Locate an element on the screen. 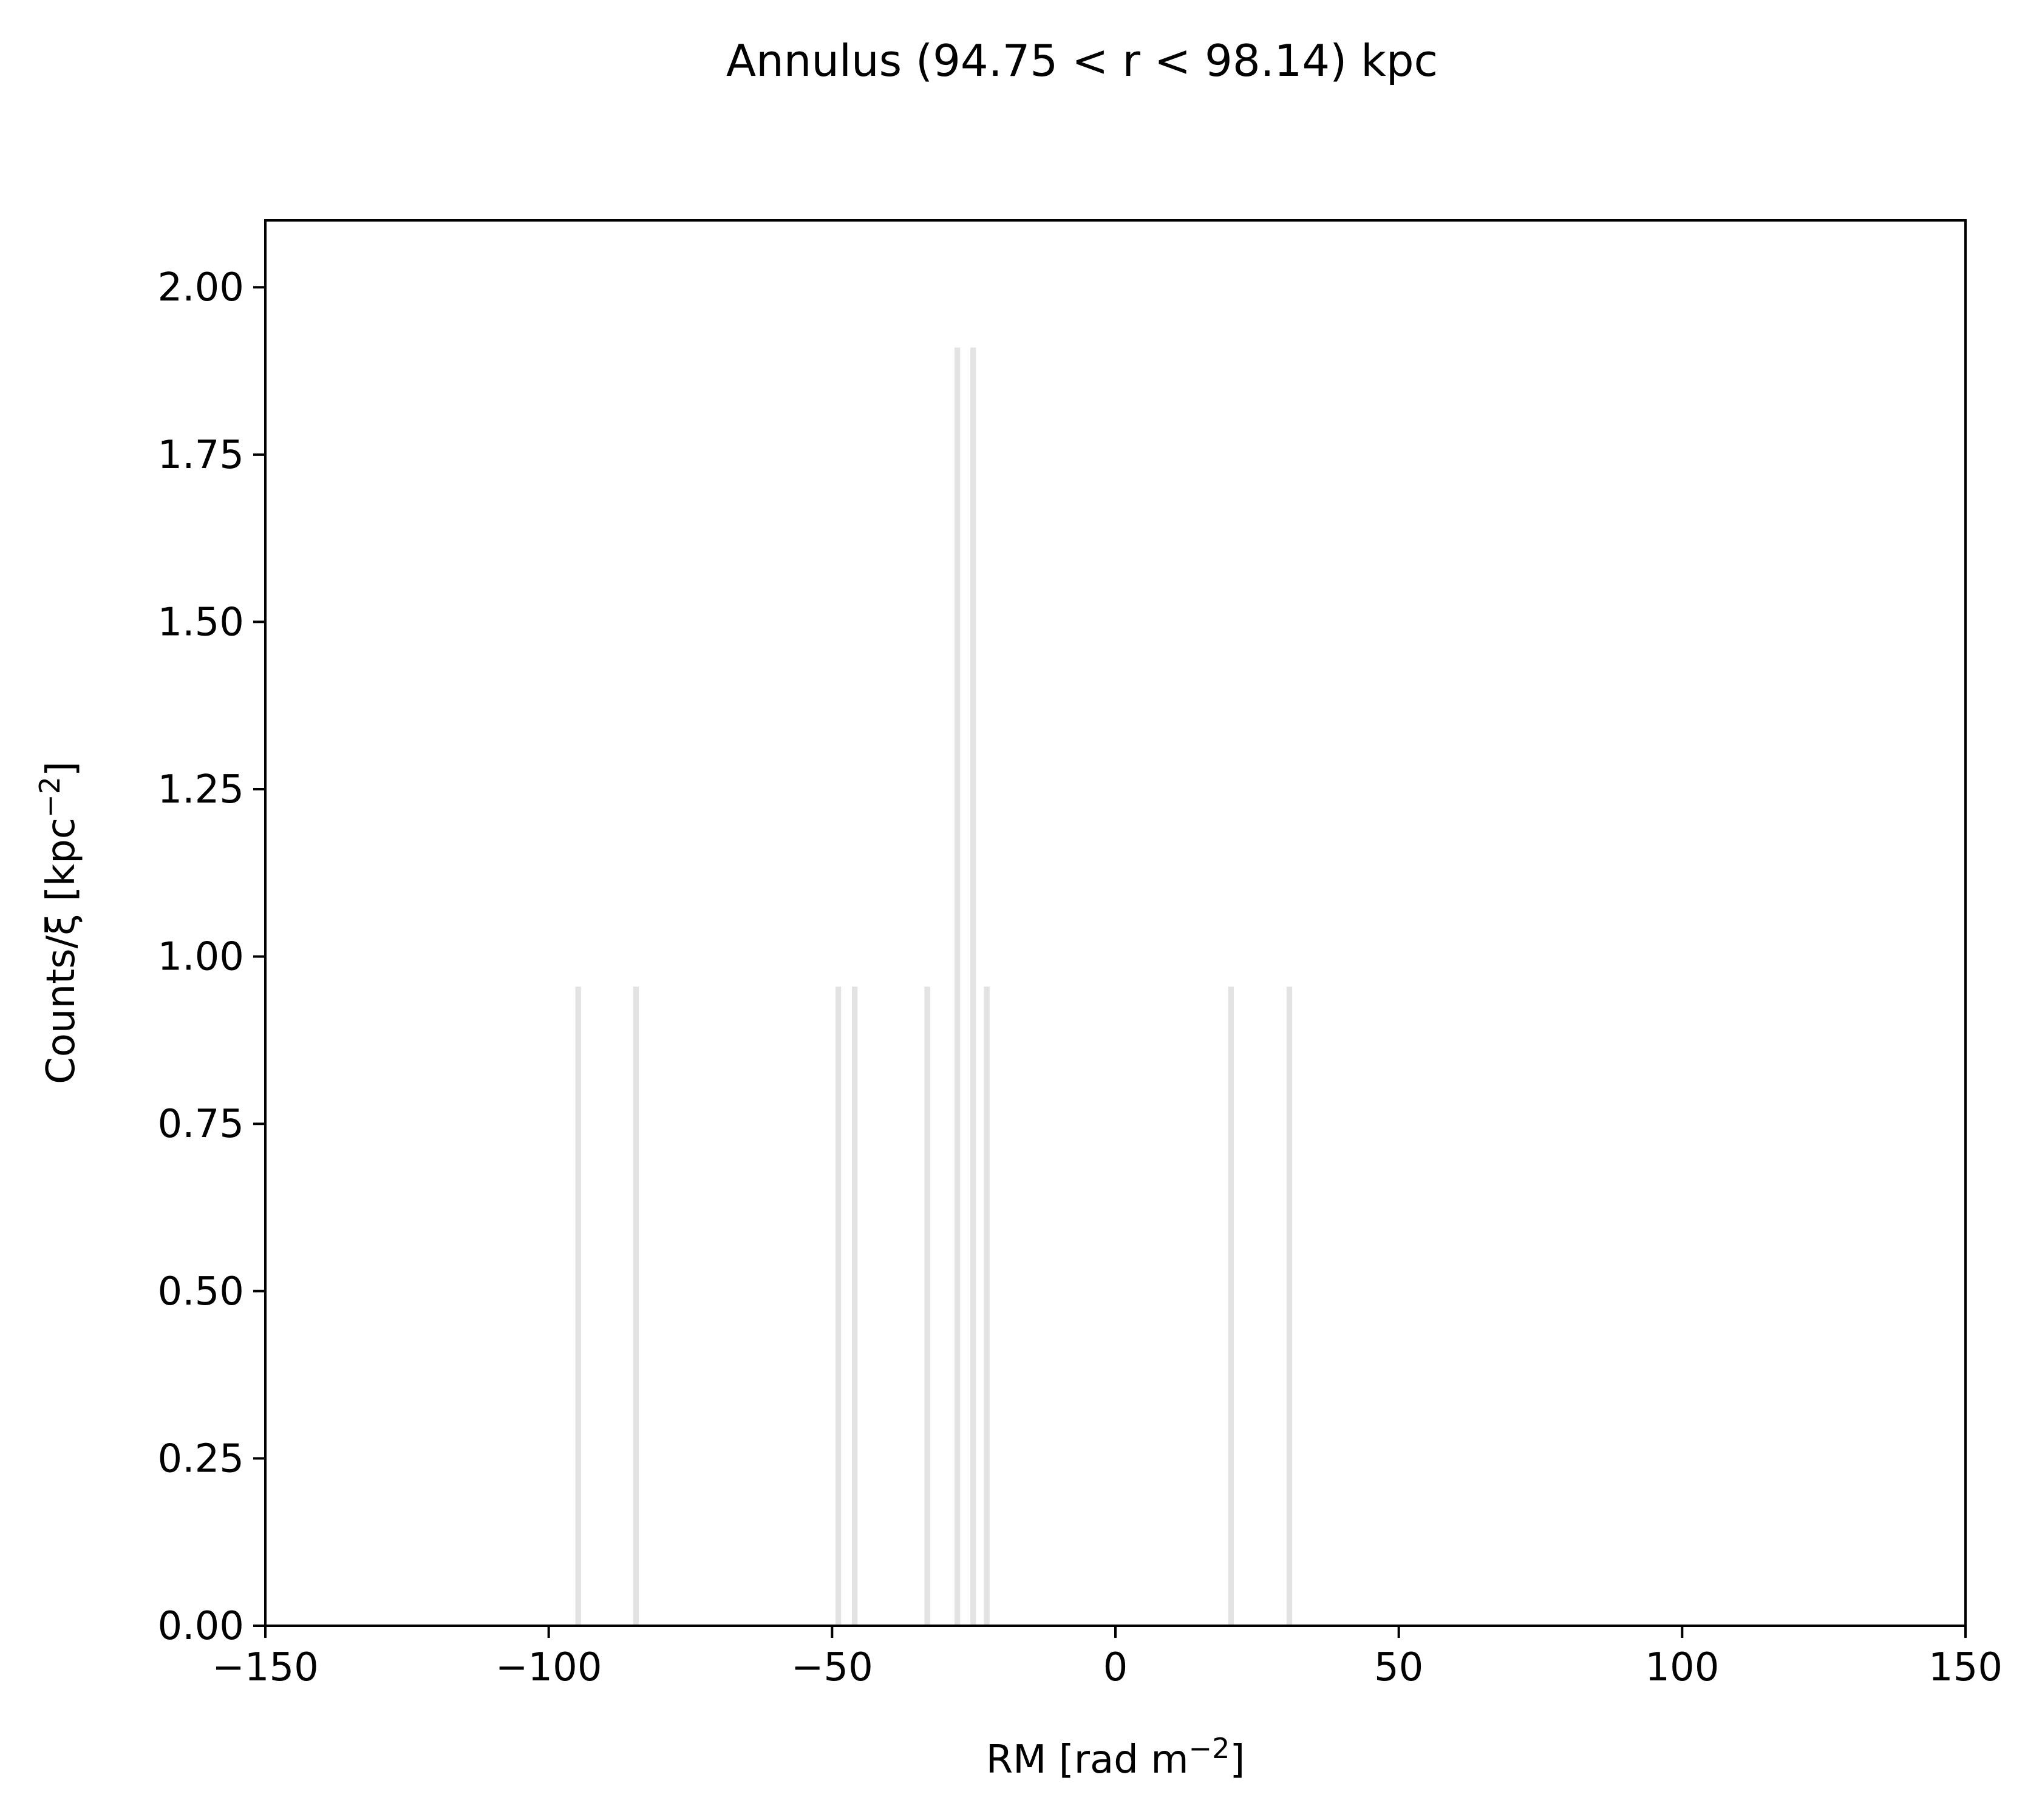  y-axis-ticks: 0.00 0.25 0.50 0.75 1.00 1.25 1.50 1.75 2.00 is located at coordinates (211, 957).